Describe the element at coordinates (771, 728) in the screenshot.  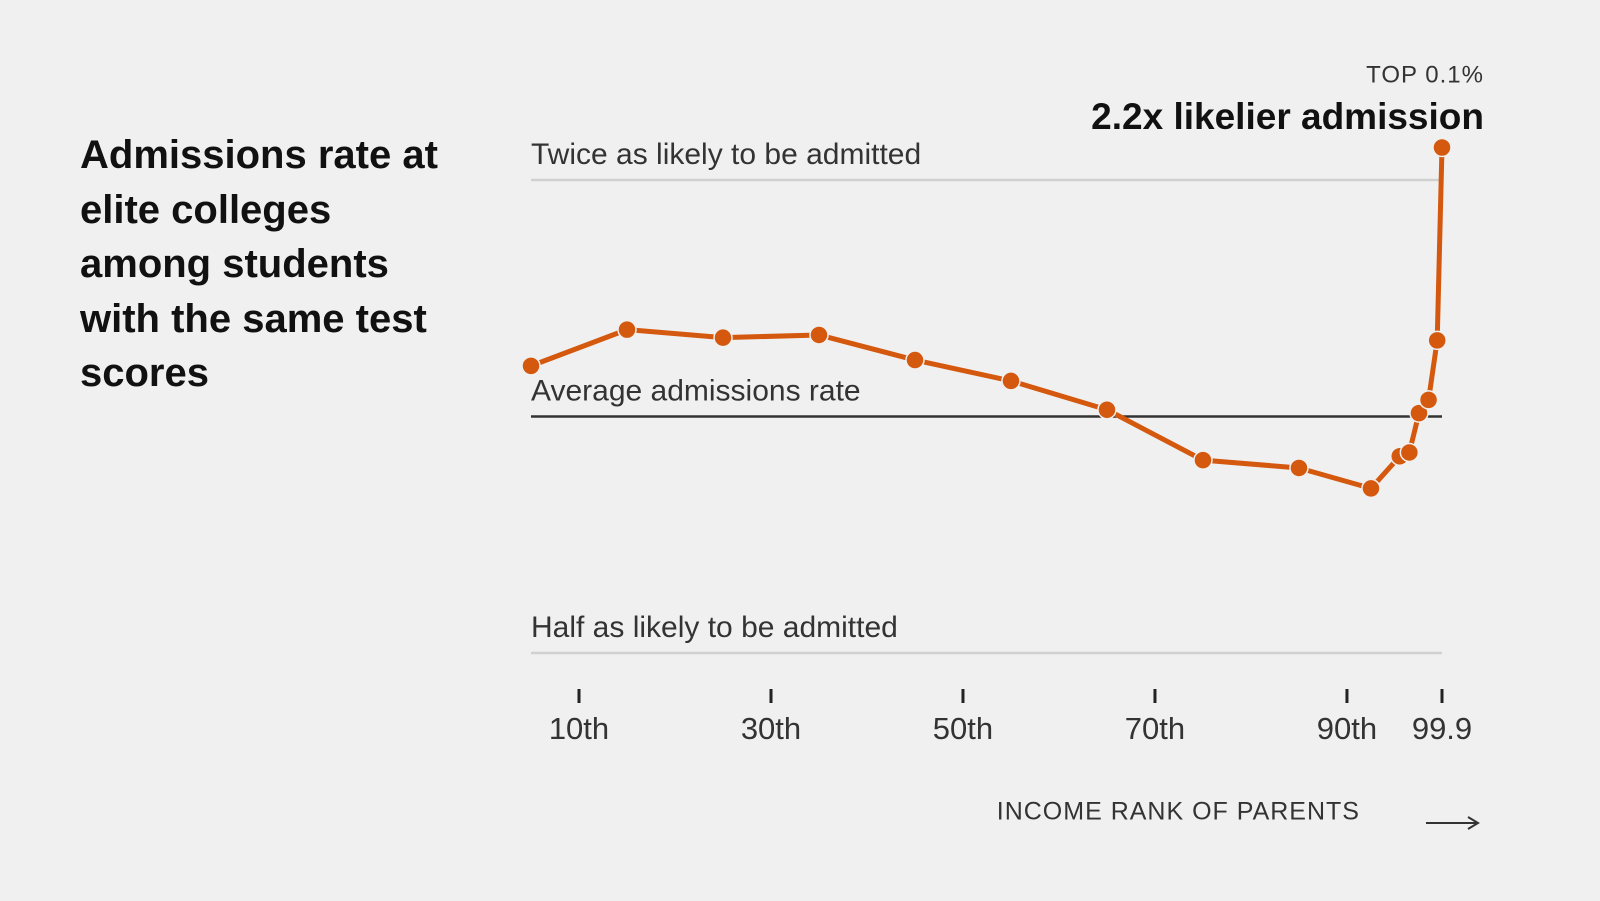
I see `x-tick-label: 30th` at that location.